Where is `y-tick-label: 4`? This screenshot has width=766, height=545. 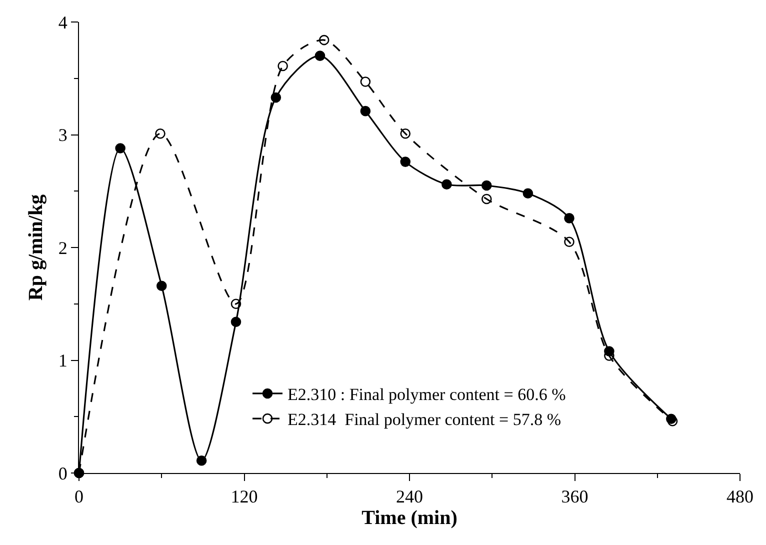 y-tick-label: 4 is located at coordinates (63, 22).